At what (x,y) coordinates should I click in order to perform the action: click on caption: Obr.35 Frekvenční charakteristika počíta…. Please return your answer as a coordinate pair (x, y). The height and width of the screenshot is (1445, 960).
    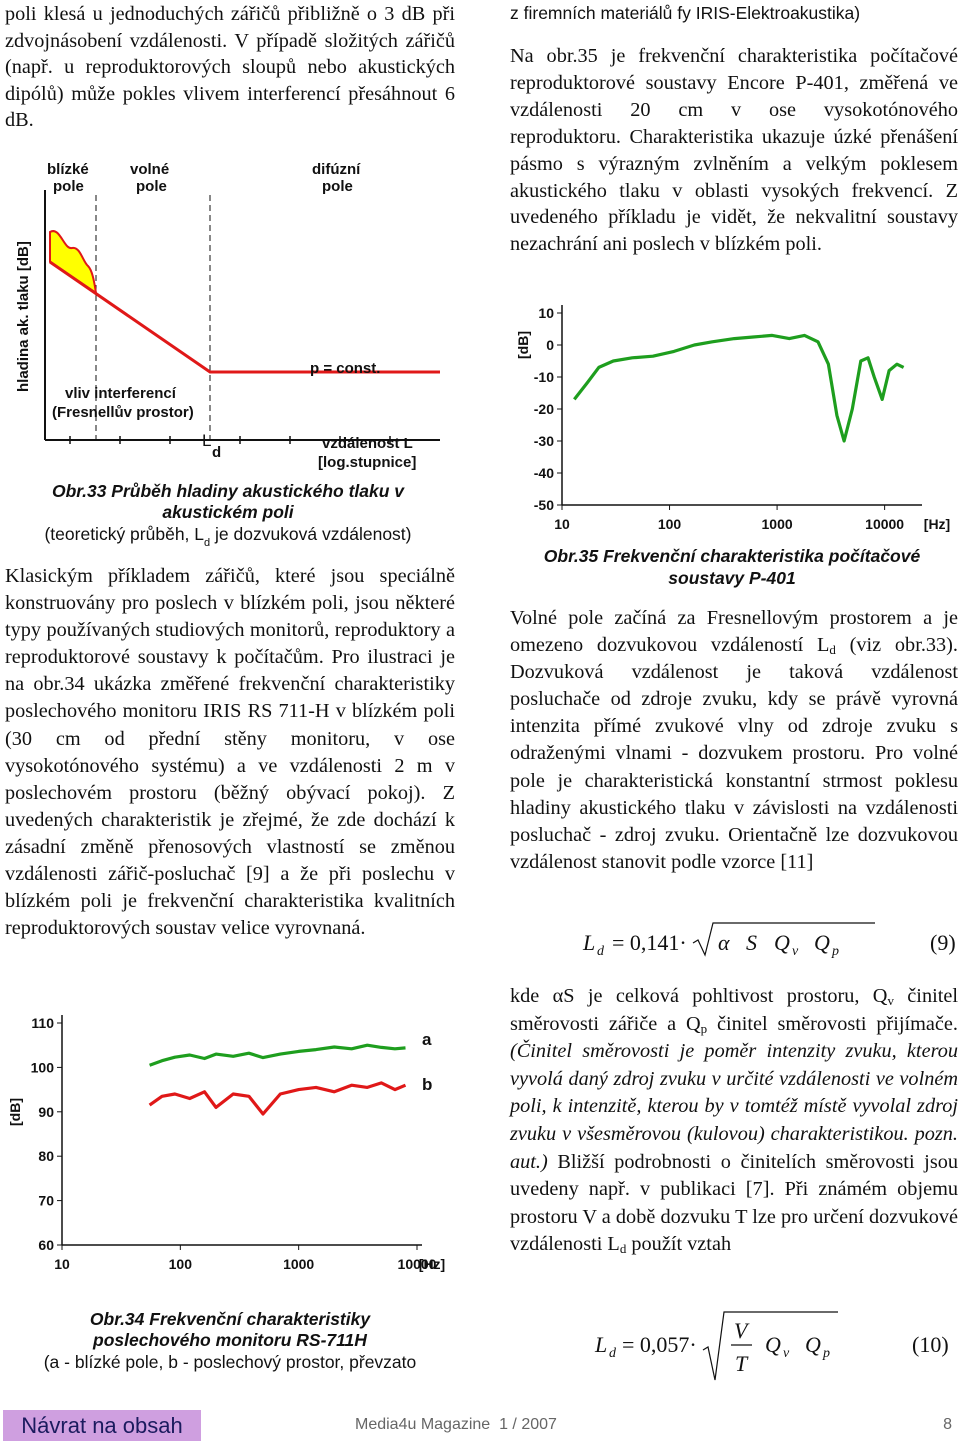
    Looking at the image, I should click on (732, 556).